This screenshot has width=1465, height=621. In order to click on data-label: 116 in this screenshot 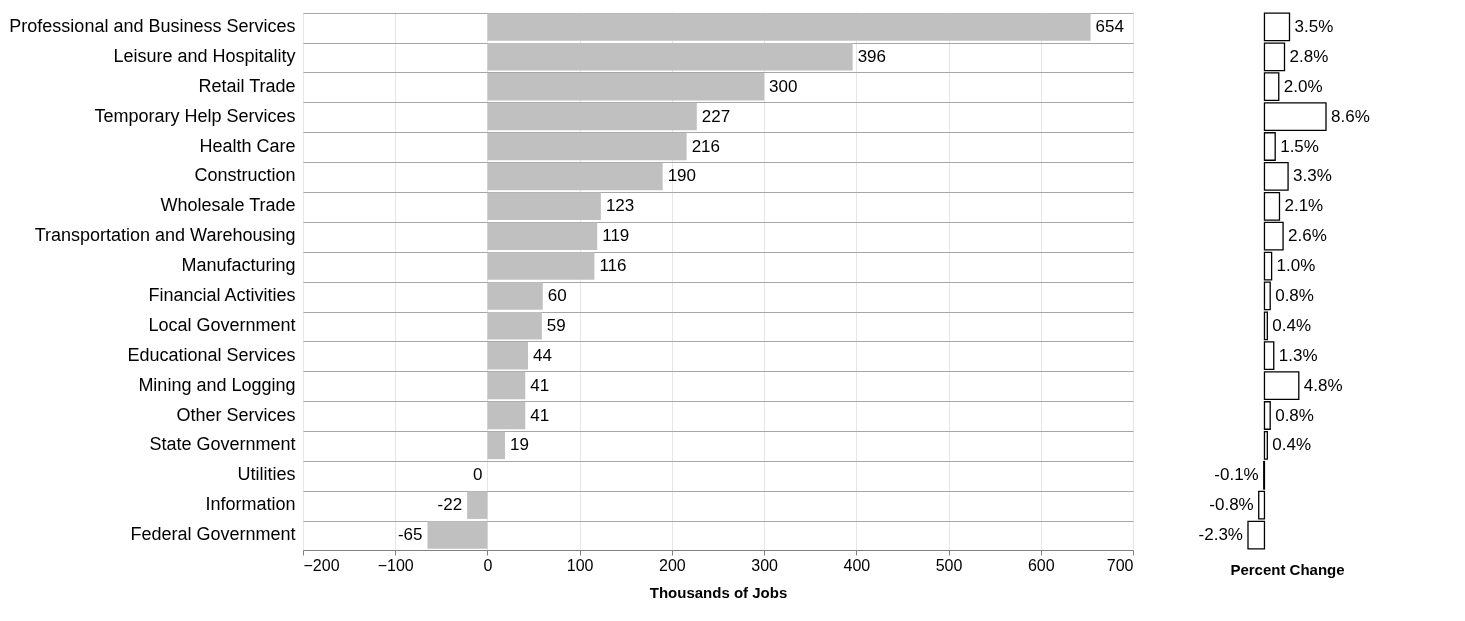, I will do `click(613, 266)`.